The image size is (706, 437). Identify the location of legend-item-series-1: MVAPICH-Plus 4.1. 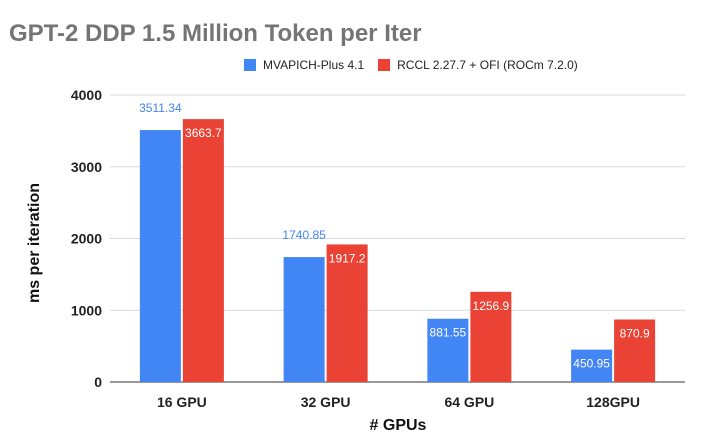
(304, 65).